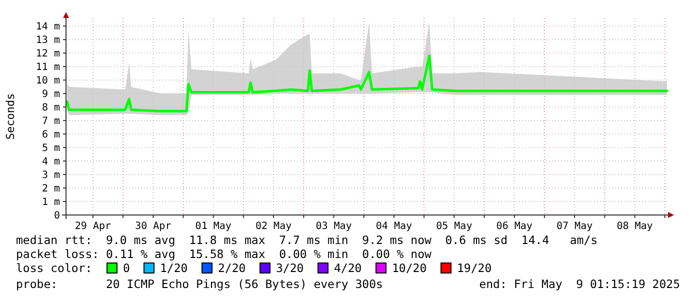  What do you see at coordinates (454, 226) in the screenshot?
I see `x-tick-label: 05 May` at bounding box center [454, 226].